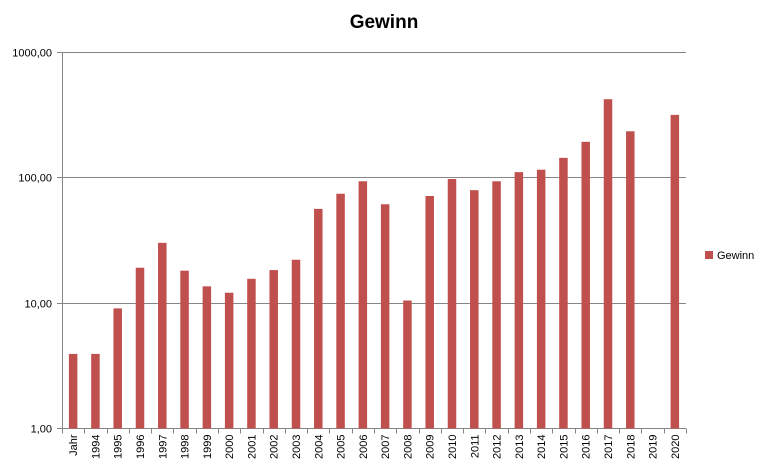 The width and height of the screenshot is (761, 471). I want to click on x-tick-label: 2004, so click(319, 447).